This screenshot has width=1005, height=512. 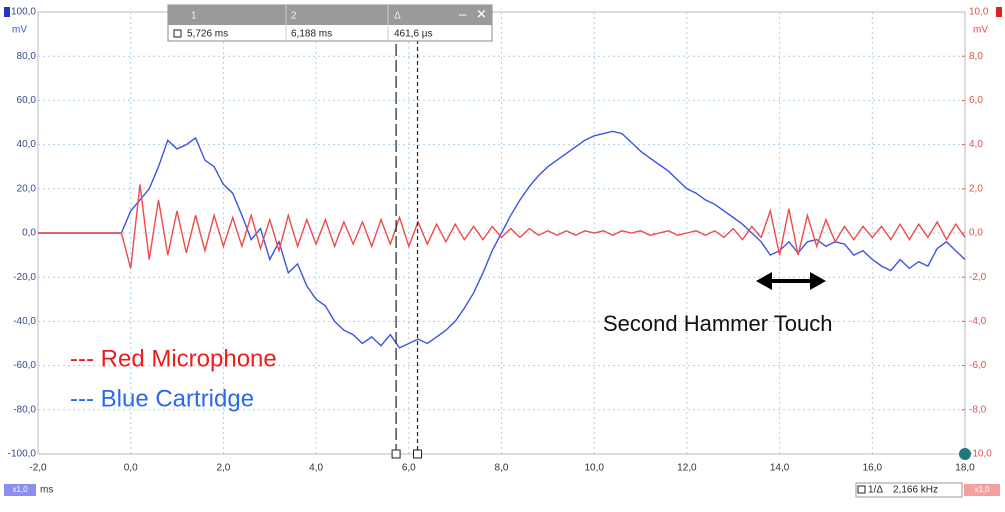 What do you see at coordinates (718, 323) in the screenshot?
I see `annotation: Second Hammer Touch` at bounding box center [718, 323].